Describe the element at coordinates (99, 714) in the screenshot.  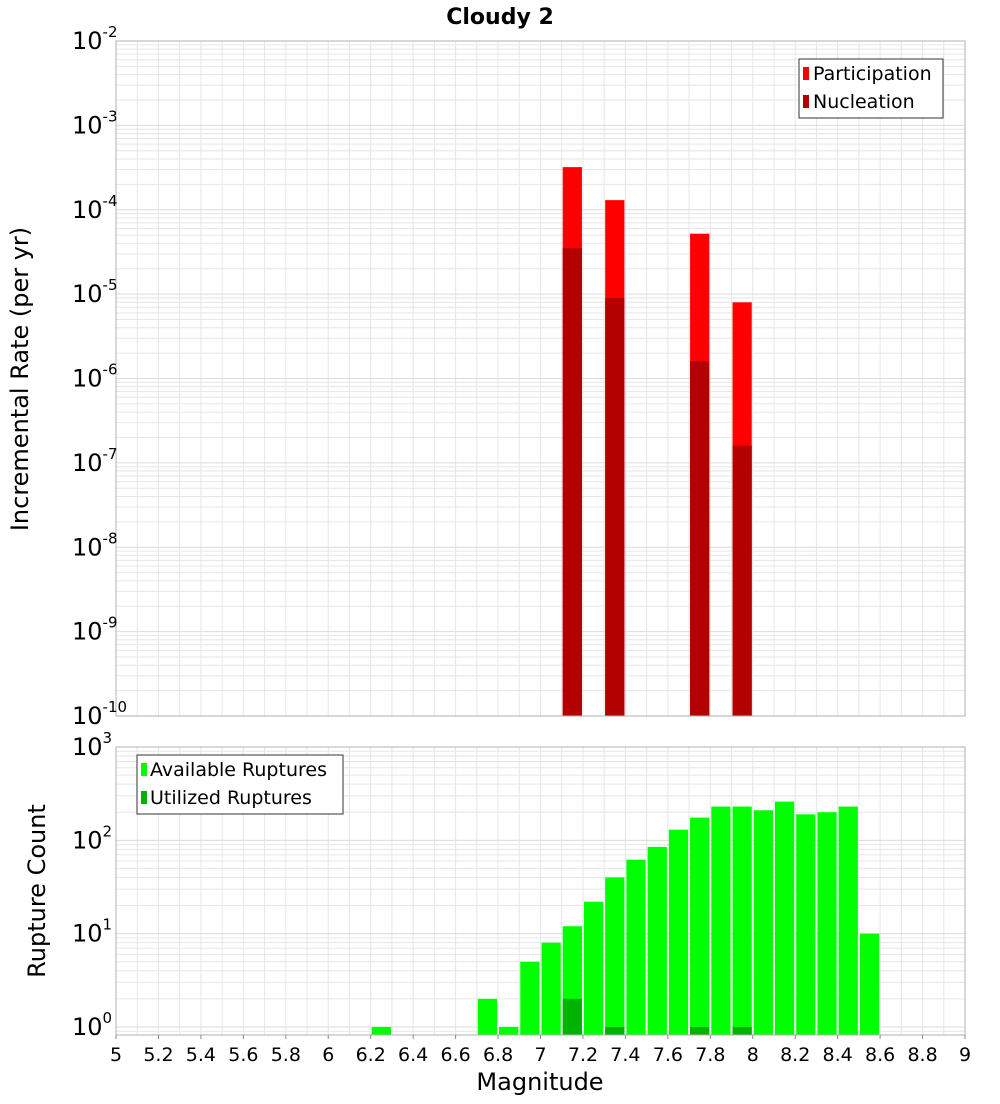
I see `y-tick-label: 10⁻¹⁰` at that location.